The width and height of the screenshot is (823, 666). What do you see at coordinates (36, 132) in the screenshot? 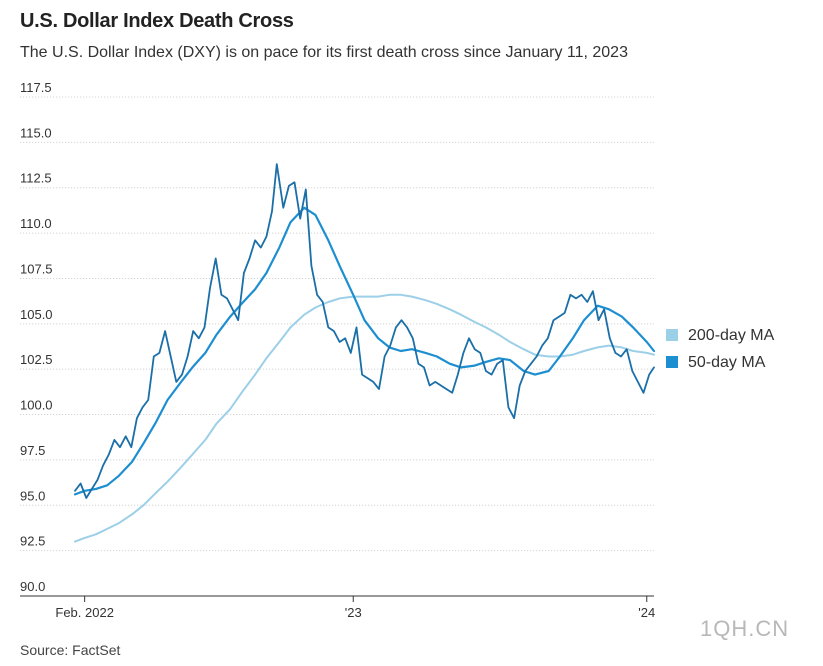
I see `y-tick-label: 115.0` at bounding box center [36, 132].